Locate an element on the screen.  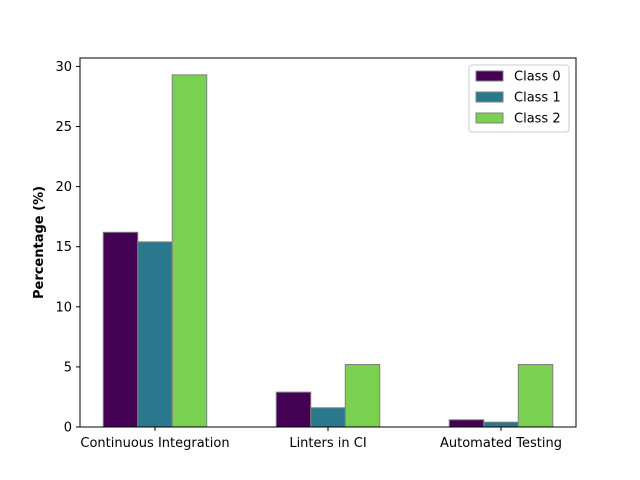
x-tick-label: Continuous Integration is located at coordinates (154, 443).